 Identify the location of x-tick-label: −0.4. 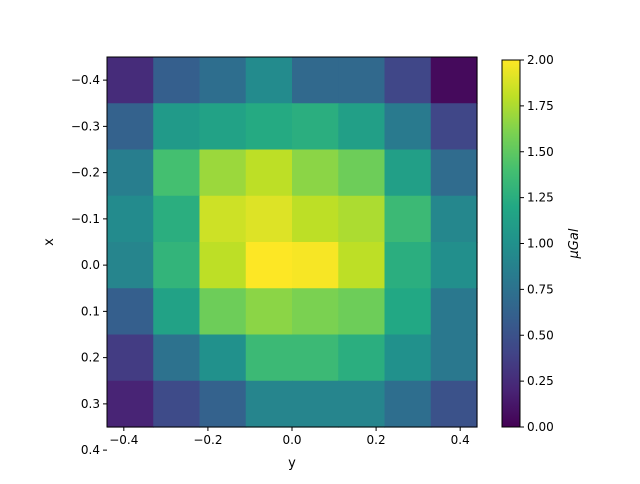
(123, 440).